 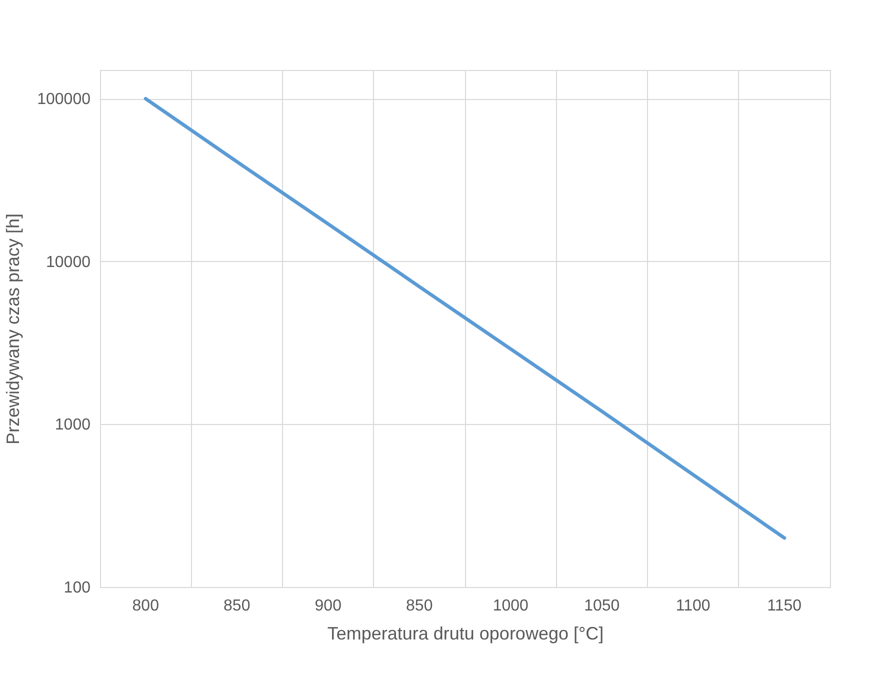 I want to click on x-axis-title: Temperatura drutu oporowego [°C], so click(x=465, y=634).